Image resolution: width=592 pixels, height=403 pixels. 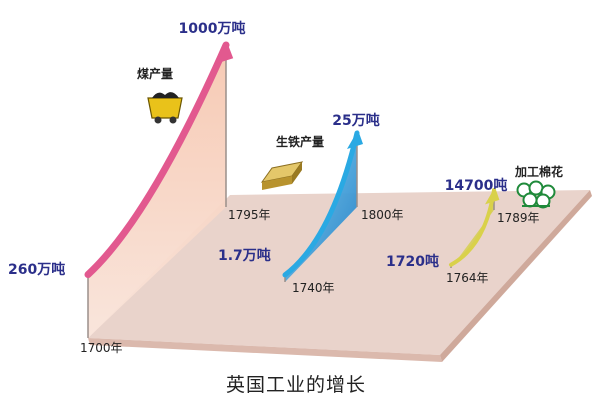 I want to click on coal-start-year-label: 1700年, so click(x=101, y=348).